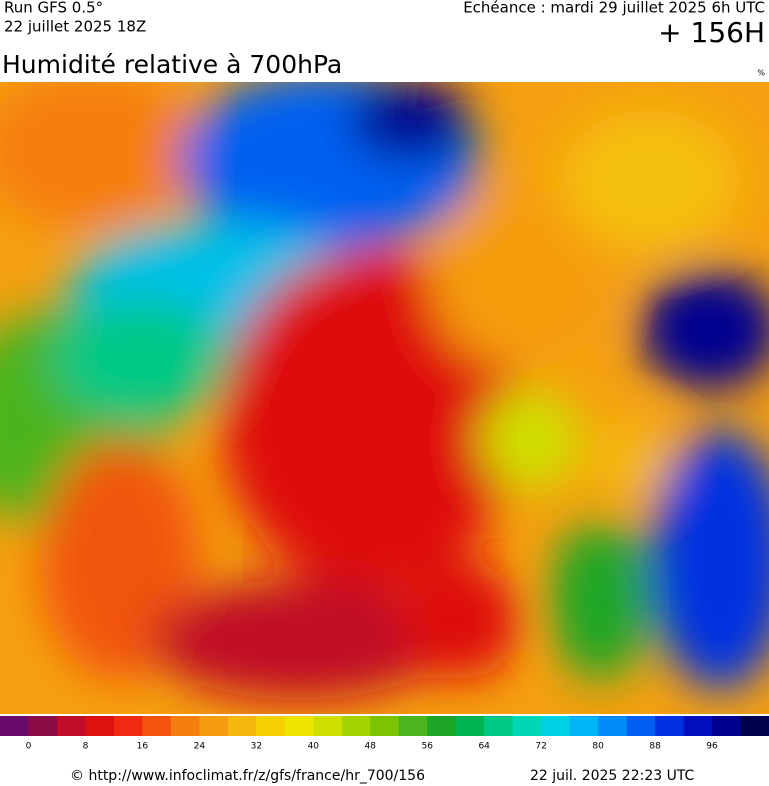 This screenshot has width=769, height=786. Describe the element at coordinates (712, 747) in the screenshot. I see `colorbar-label: 96` at that location.